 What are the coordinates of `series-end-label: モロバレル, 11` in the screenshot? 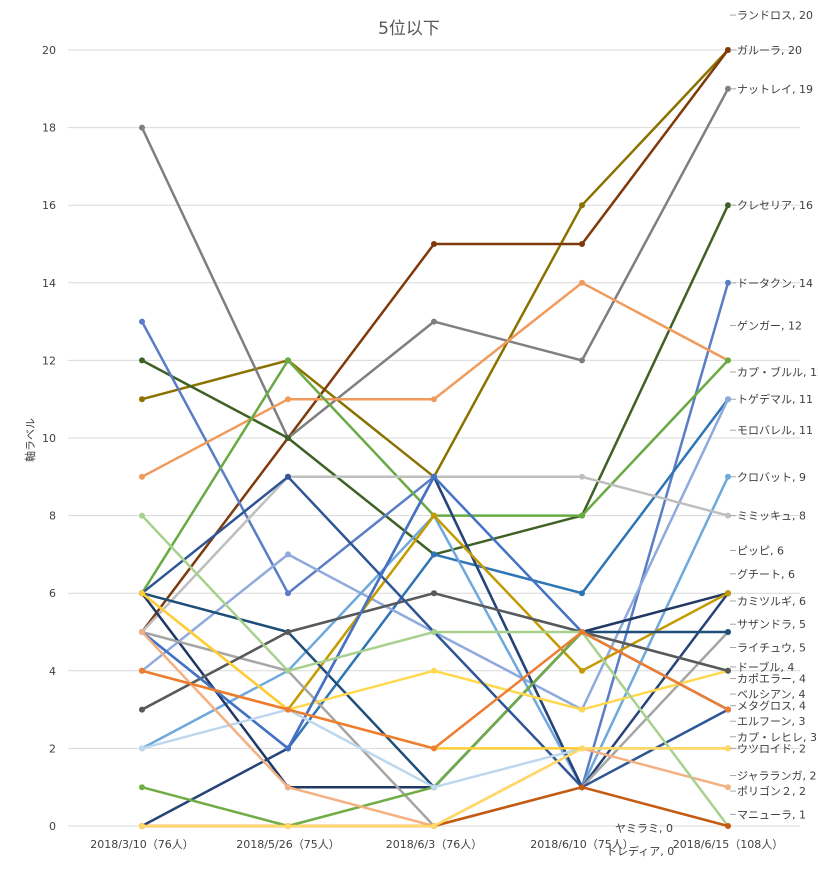 It's located at (775, 430).